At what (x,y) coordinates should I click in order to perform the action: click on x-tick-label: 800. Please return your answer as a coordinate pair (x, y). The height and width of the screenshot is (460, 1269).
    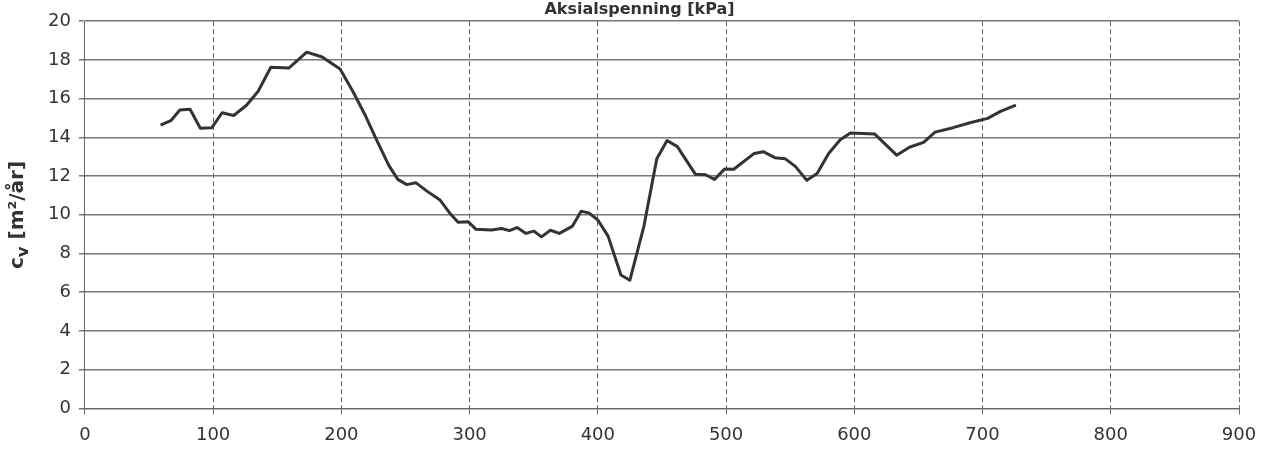
    Looking at the image, I should click on (1110, 433).